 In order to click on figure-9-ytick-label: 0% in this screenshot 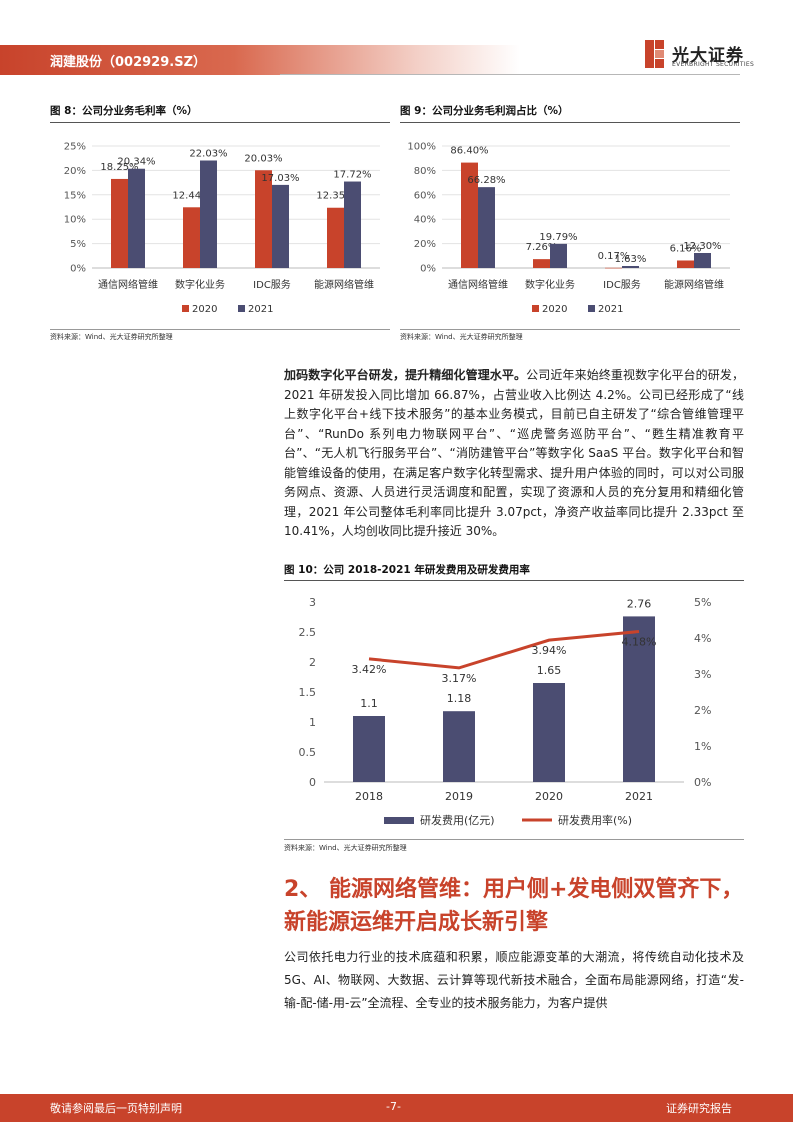, I will do `click(428, 269)`.